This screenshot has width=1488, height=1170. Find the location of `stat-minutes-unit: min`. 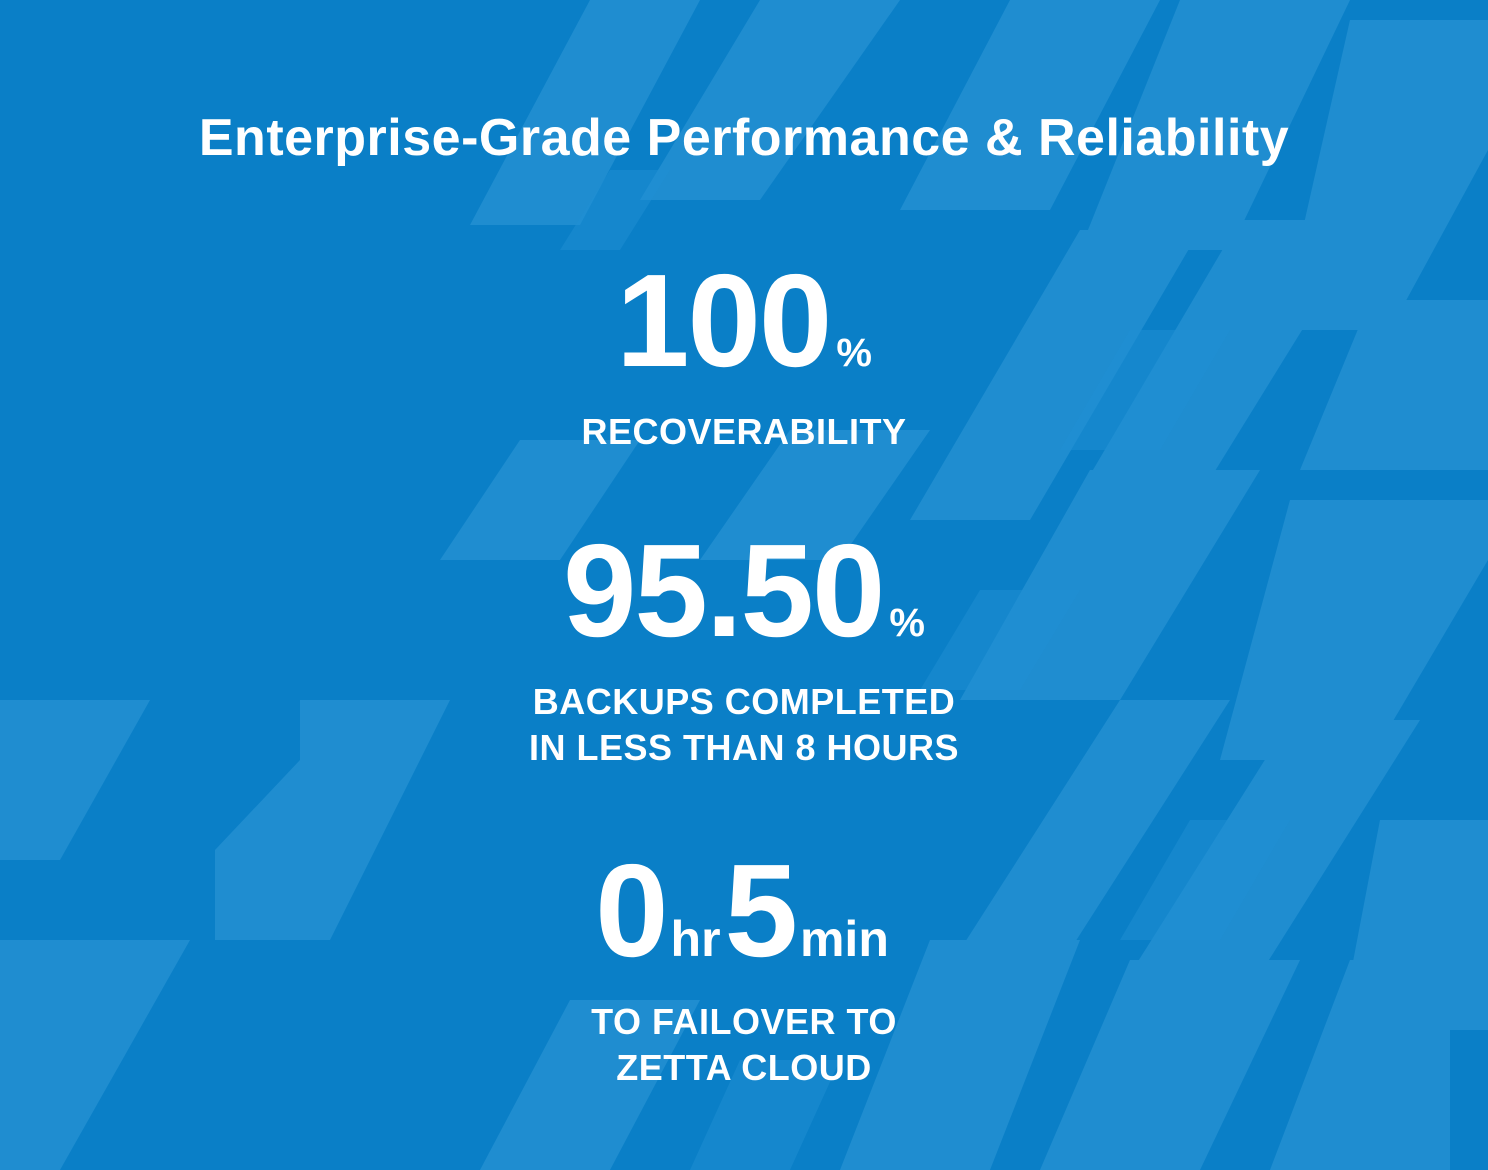

stat-minutes-unit: min is located at coordinates (844, 939).